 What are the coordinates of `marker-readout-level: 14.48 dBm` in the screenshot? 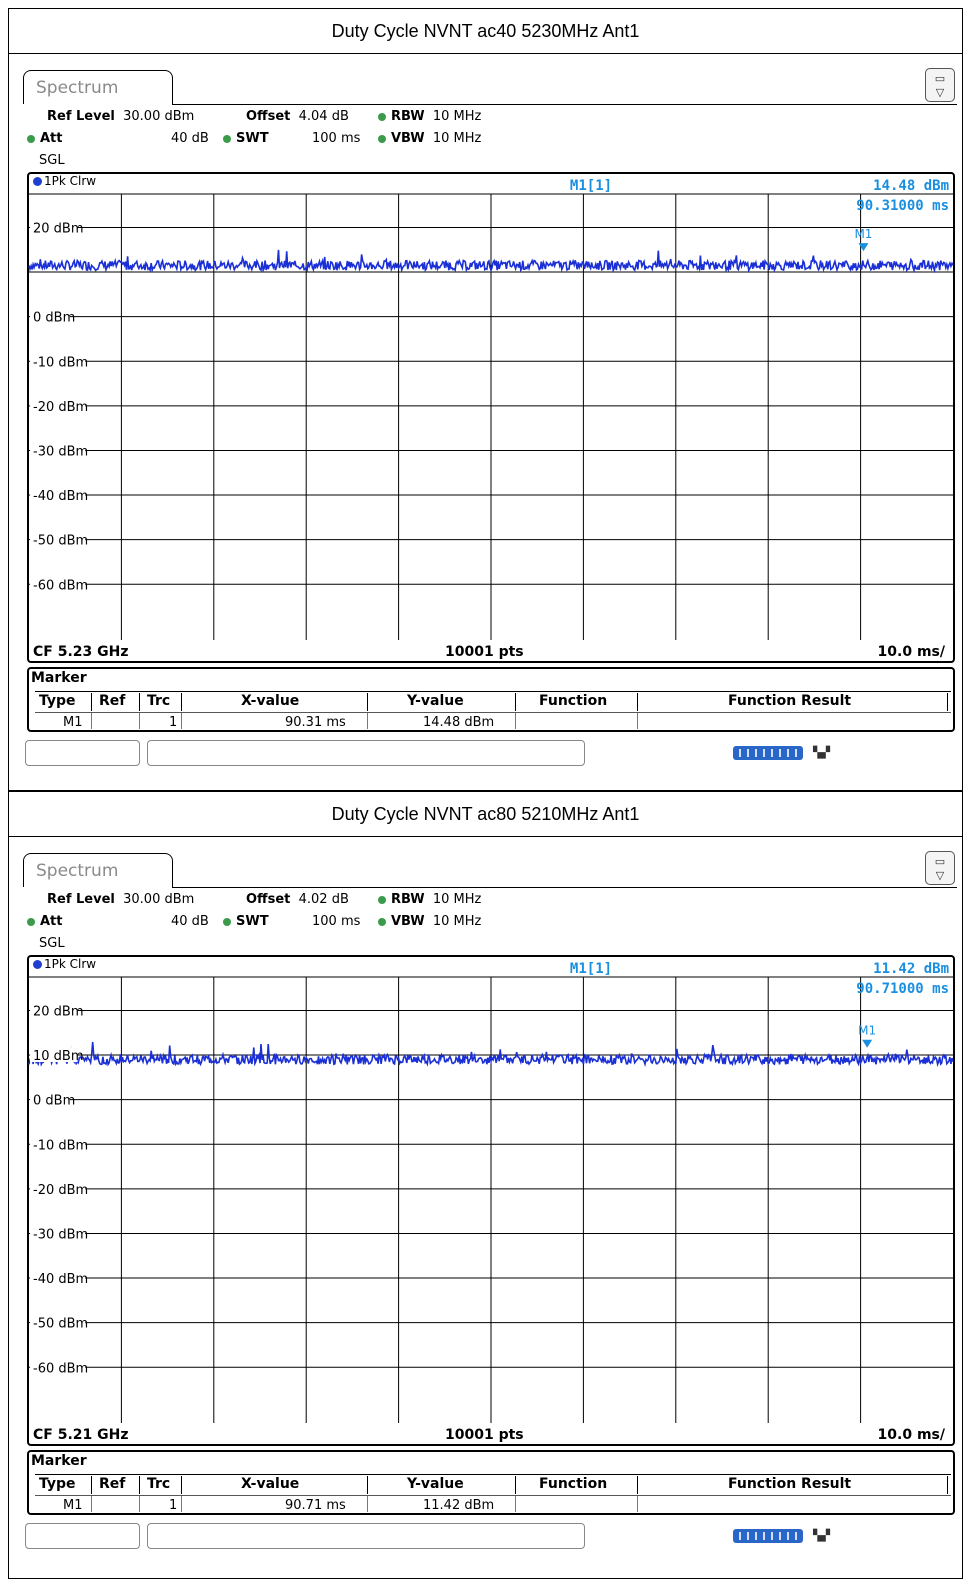 It's located at (911, 186).